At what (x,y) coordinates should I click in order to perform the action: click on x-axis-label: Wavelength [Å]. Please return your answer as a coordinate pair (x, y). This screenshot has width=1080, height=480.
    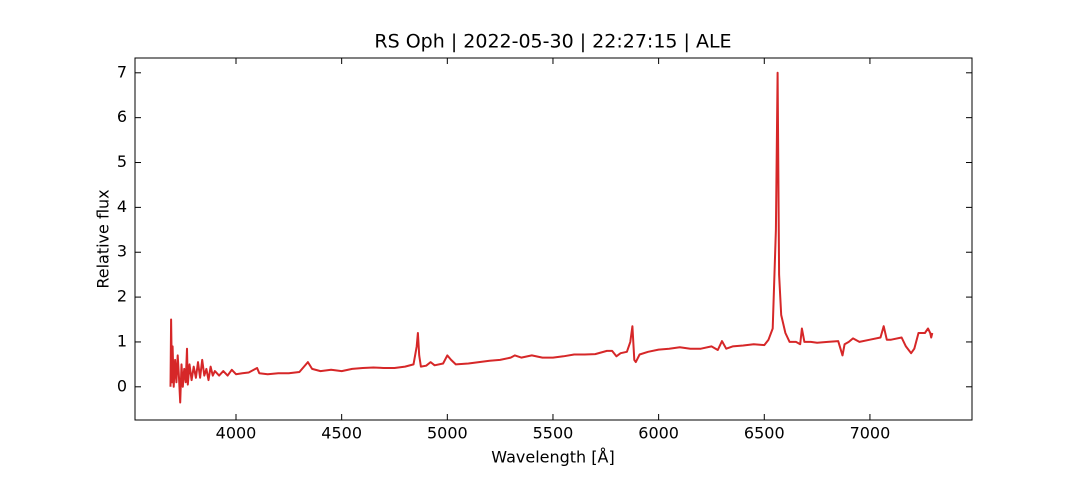
    Looking at the image, I should click on (552, 457).